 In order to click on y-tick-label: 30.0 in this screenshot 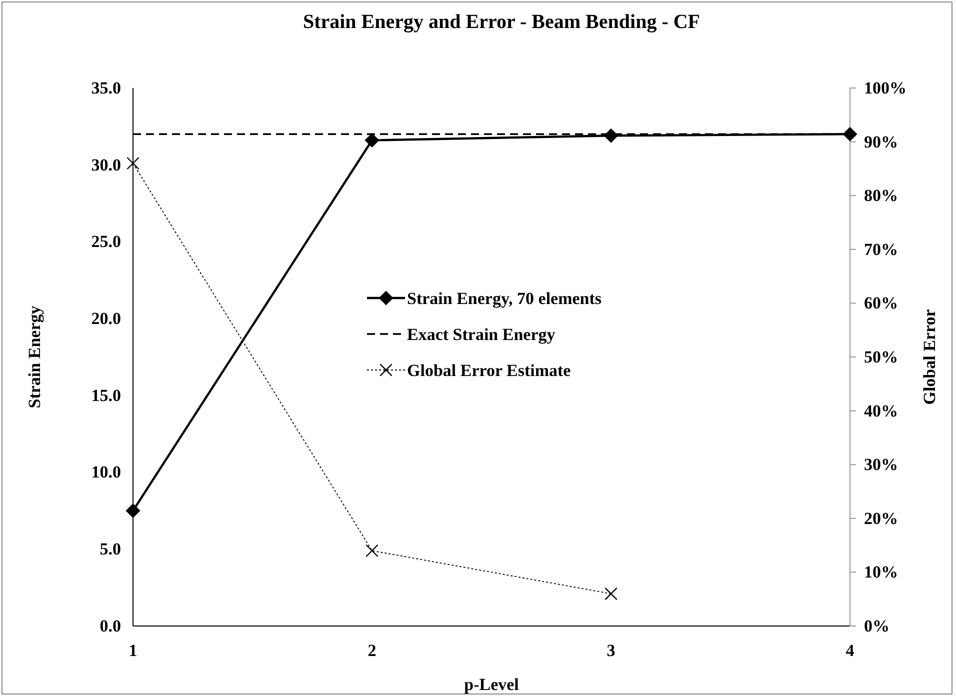, I will do `click(106, 164)`.